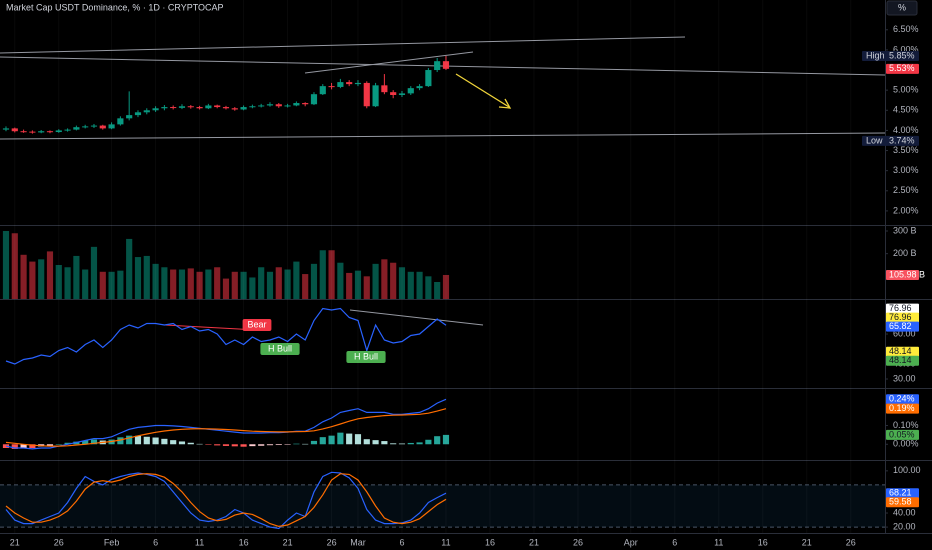 The width and height of the screenshot is (932, 550). I want to click on band, so click(442, 506).